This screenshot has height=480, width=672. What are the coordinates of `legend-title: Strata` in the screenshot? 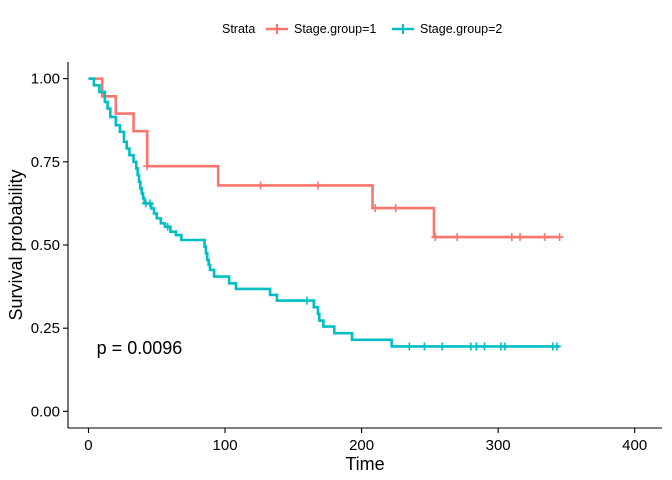 It's located at (238, 29).